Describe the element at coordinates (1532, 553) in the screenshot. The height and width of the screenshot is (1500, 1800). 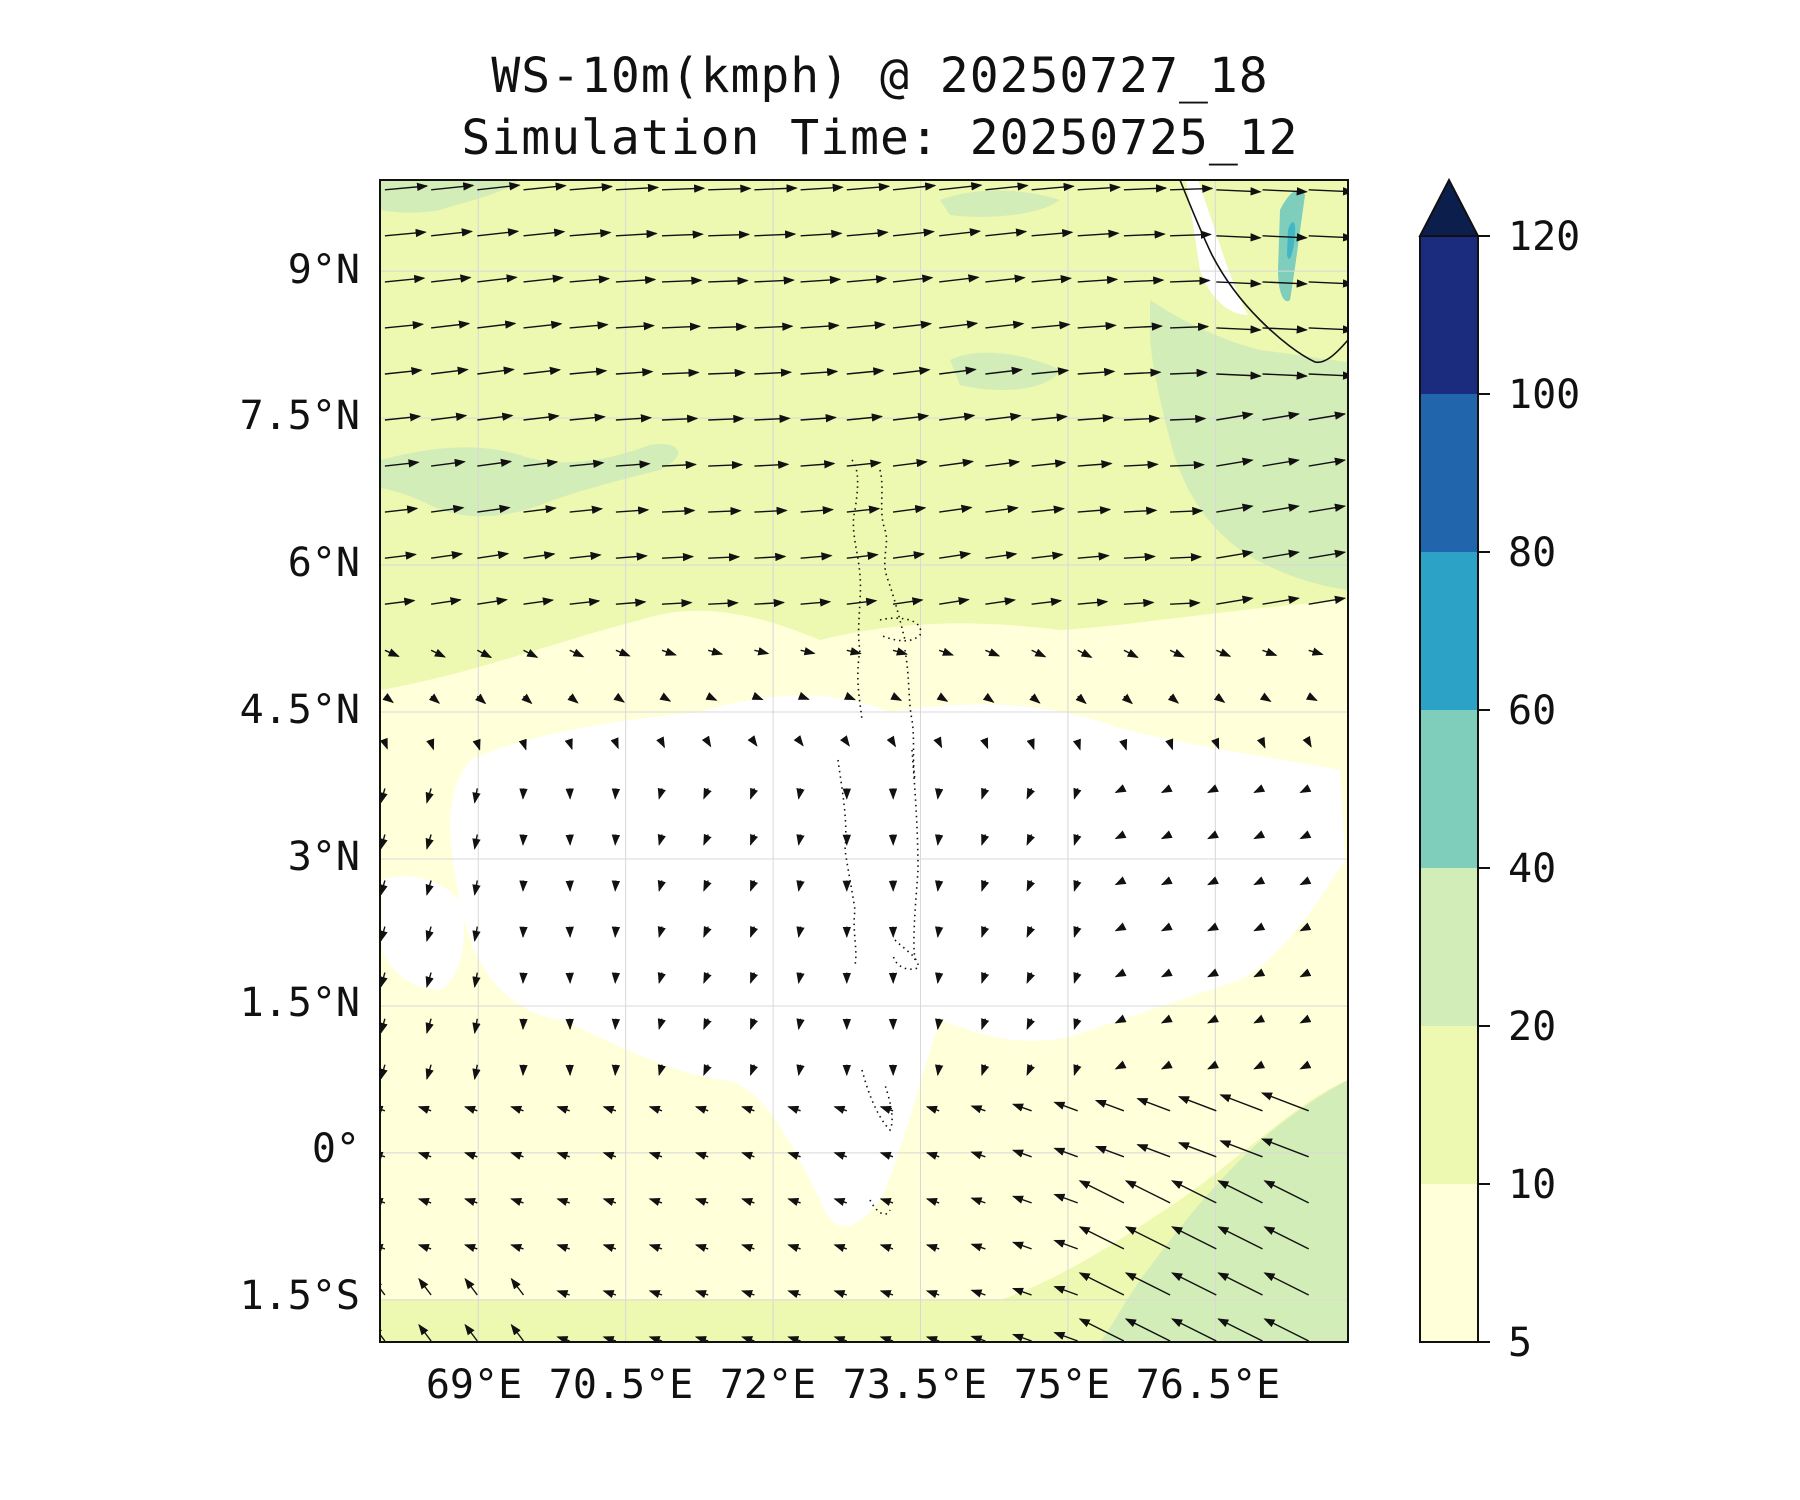
I see `colorbar-label-80: 80` at that location.